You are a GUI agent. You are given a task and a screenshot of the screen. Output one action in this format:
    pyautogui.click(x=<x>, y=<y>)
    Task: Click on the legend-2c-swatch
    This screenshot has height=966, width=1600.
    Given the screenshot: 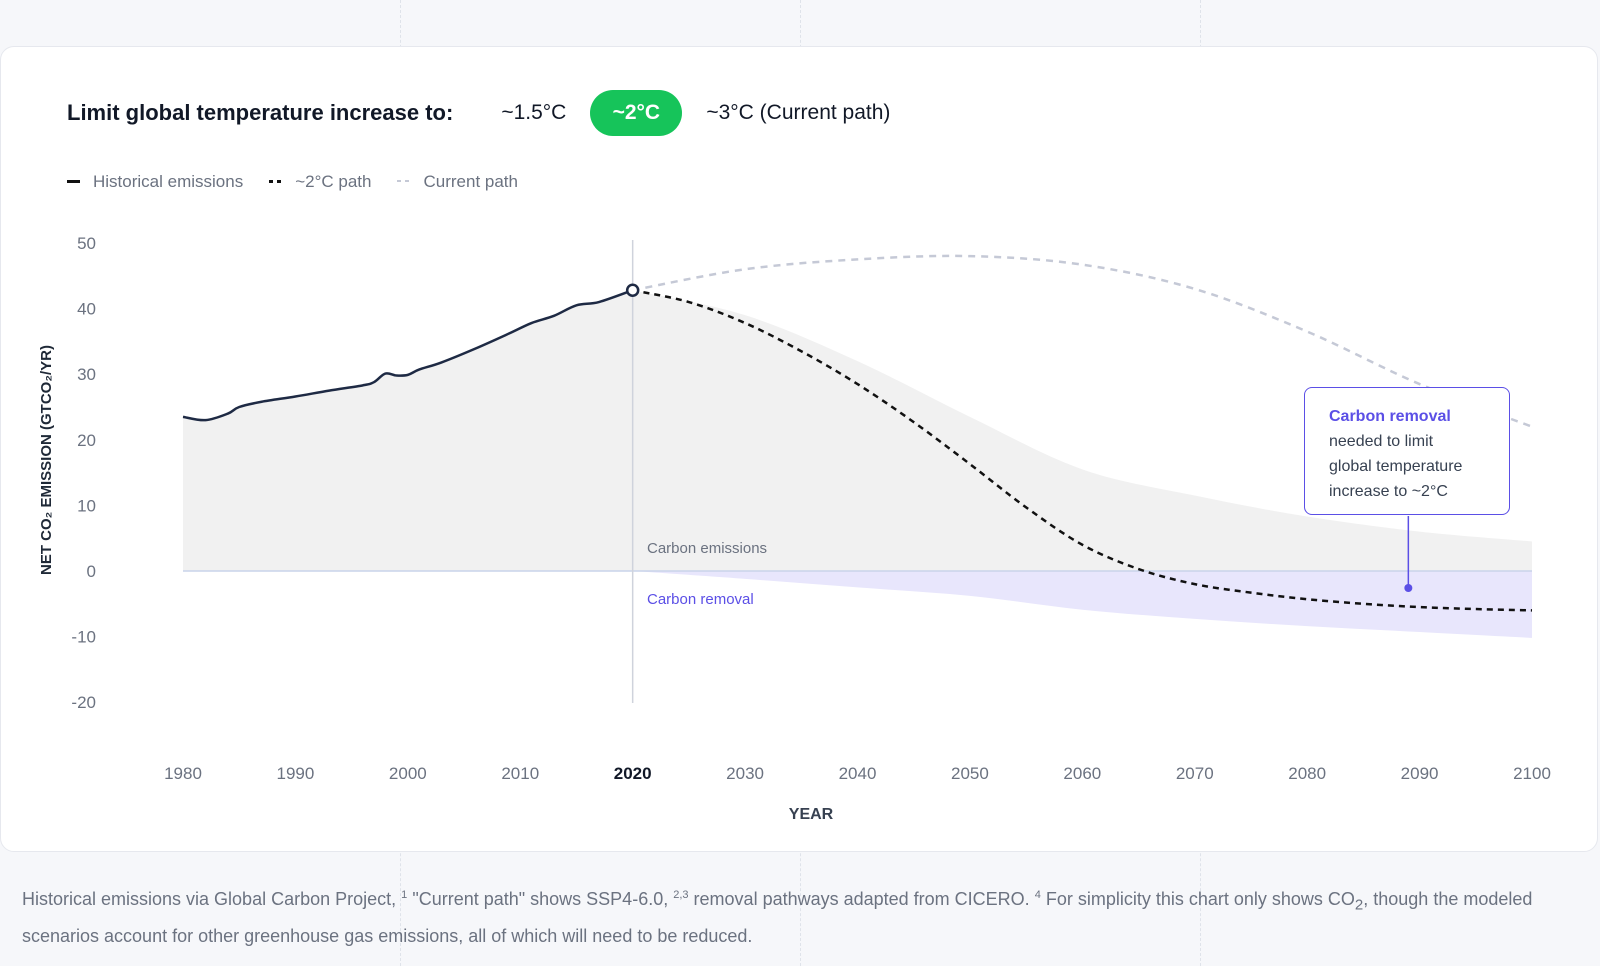 What is the action you would take?
    pyautogui.click(x=275, y=181)
    